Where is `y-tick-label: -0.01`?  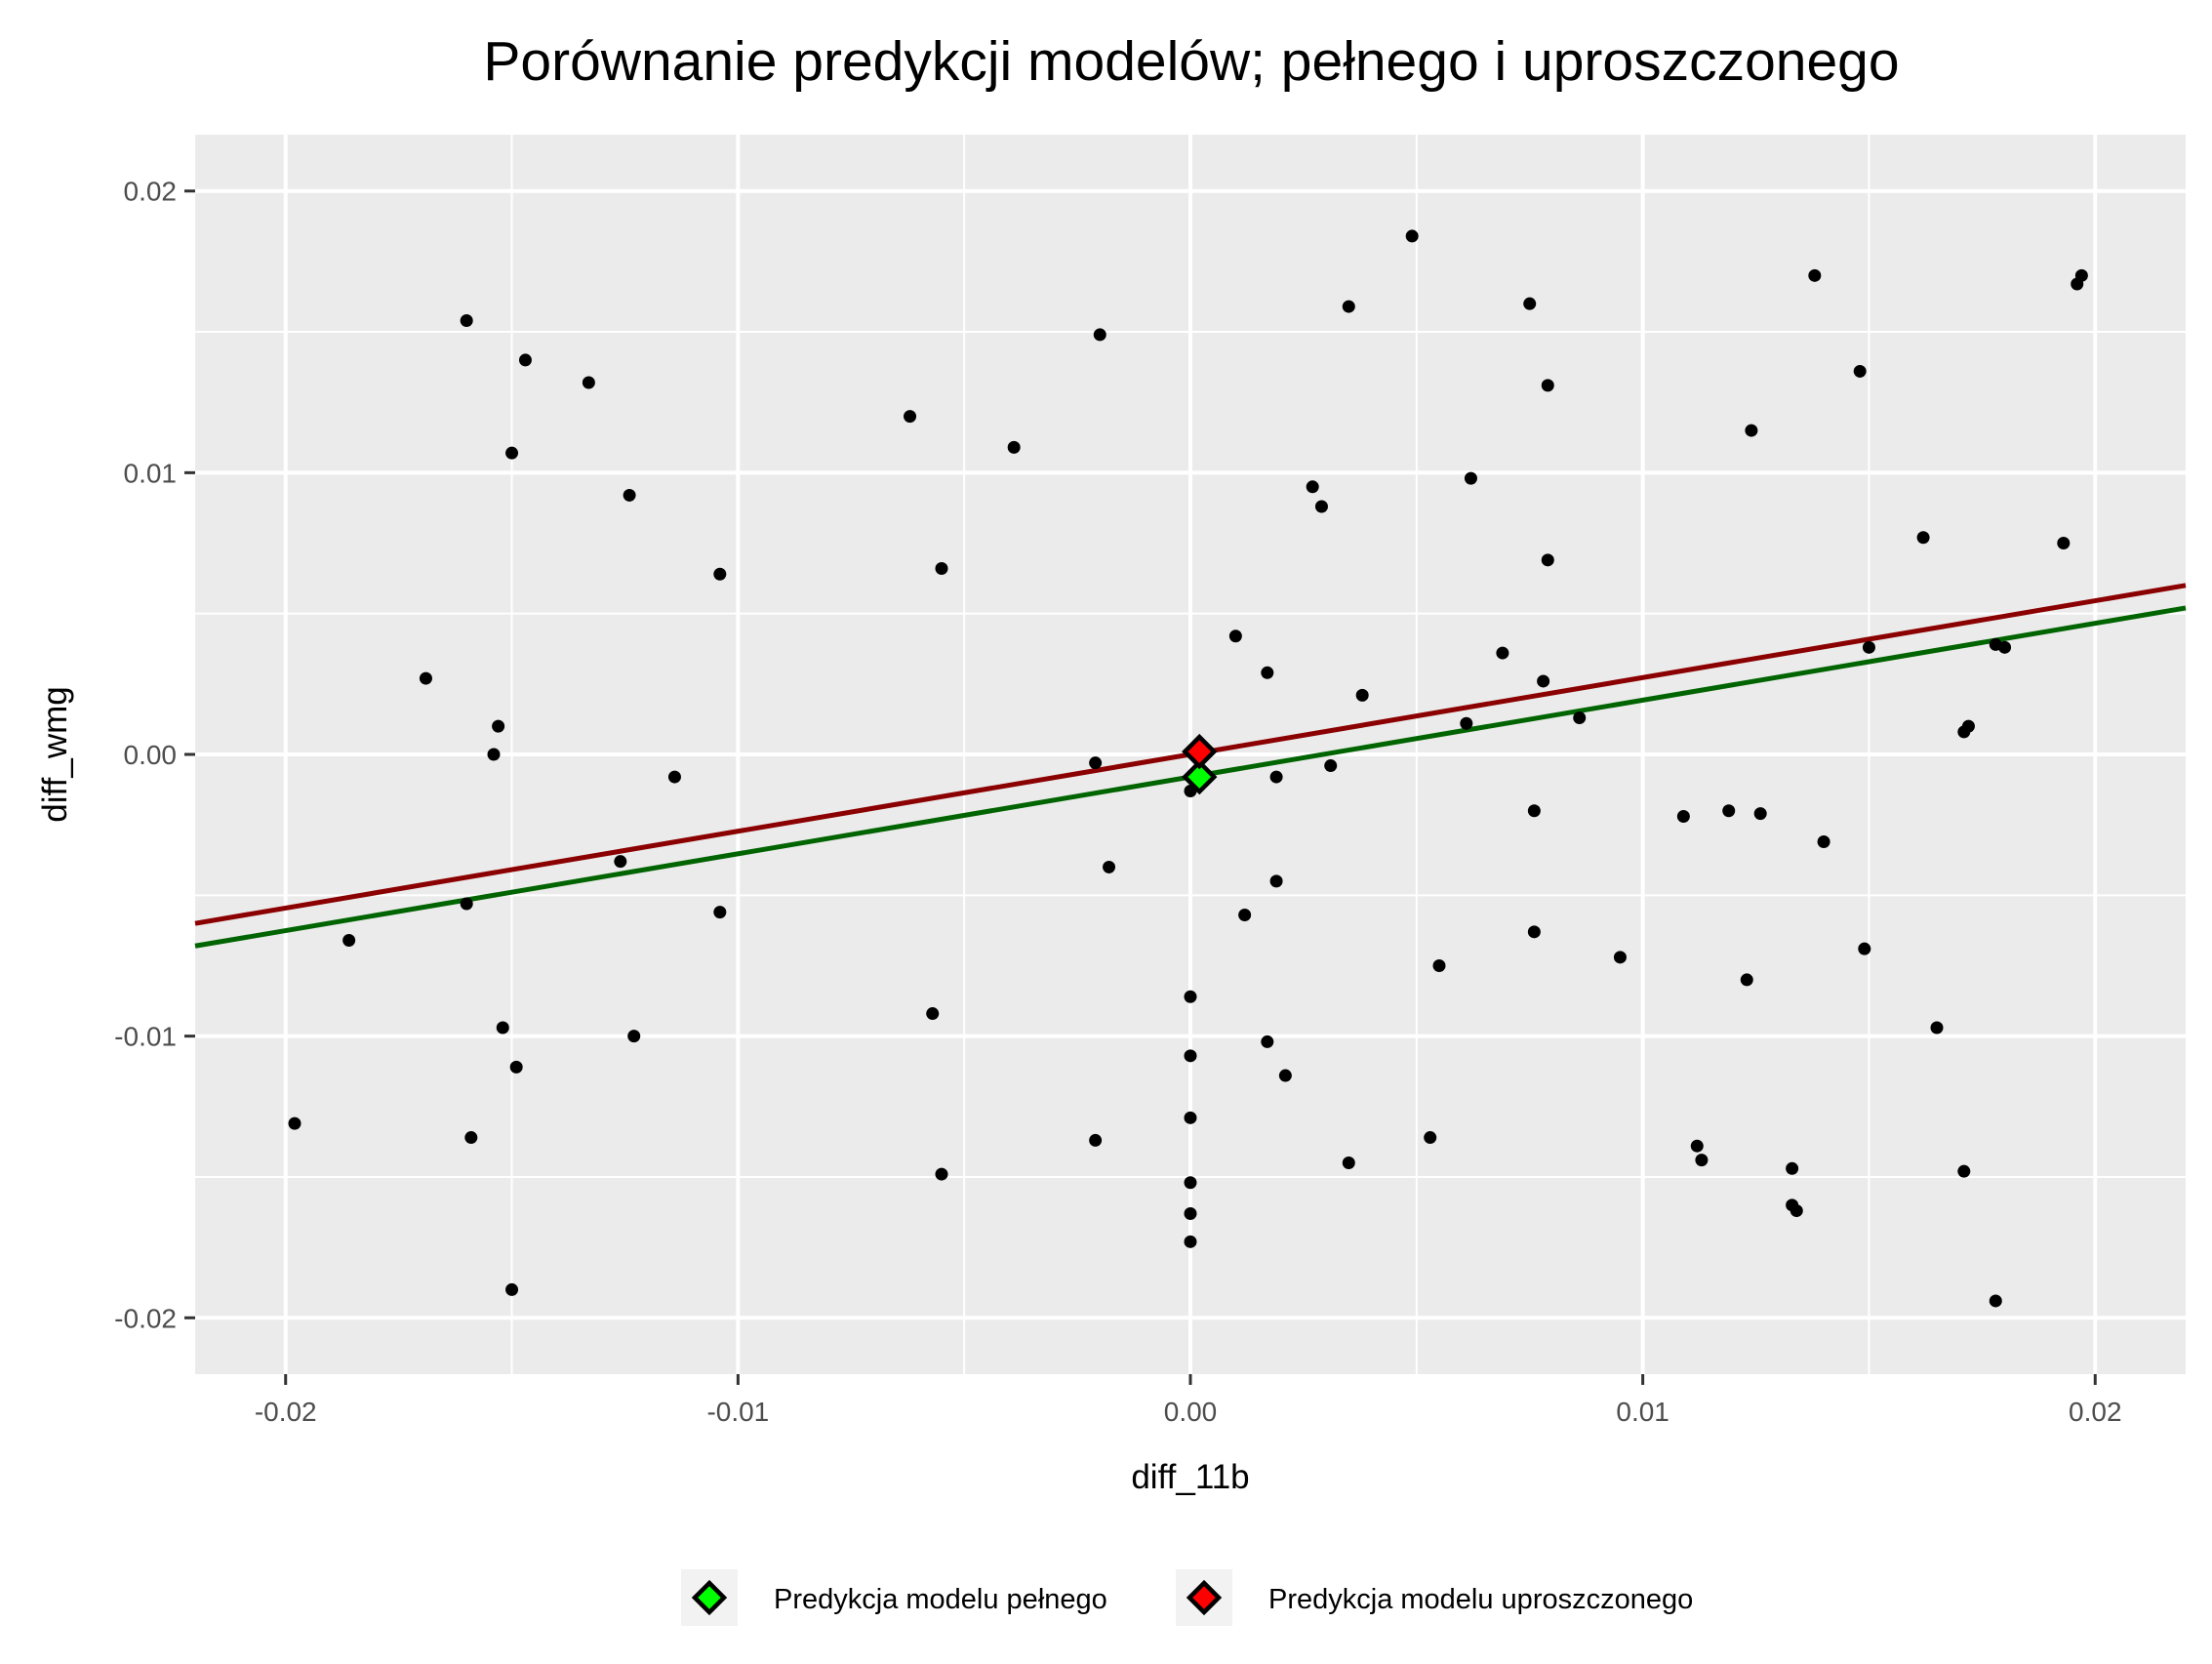 y-tick-label: -0.01 is located at coordinates (146, 1037).